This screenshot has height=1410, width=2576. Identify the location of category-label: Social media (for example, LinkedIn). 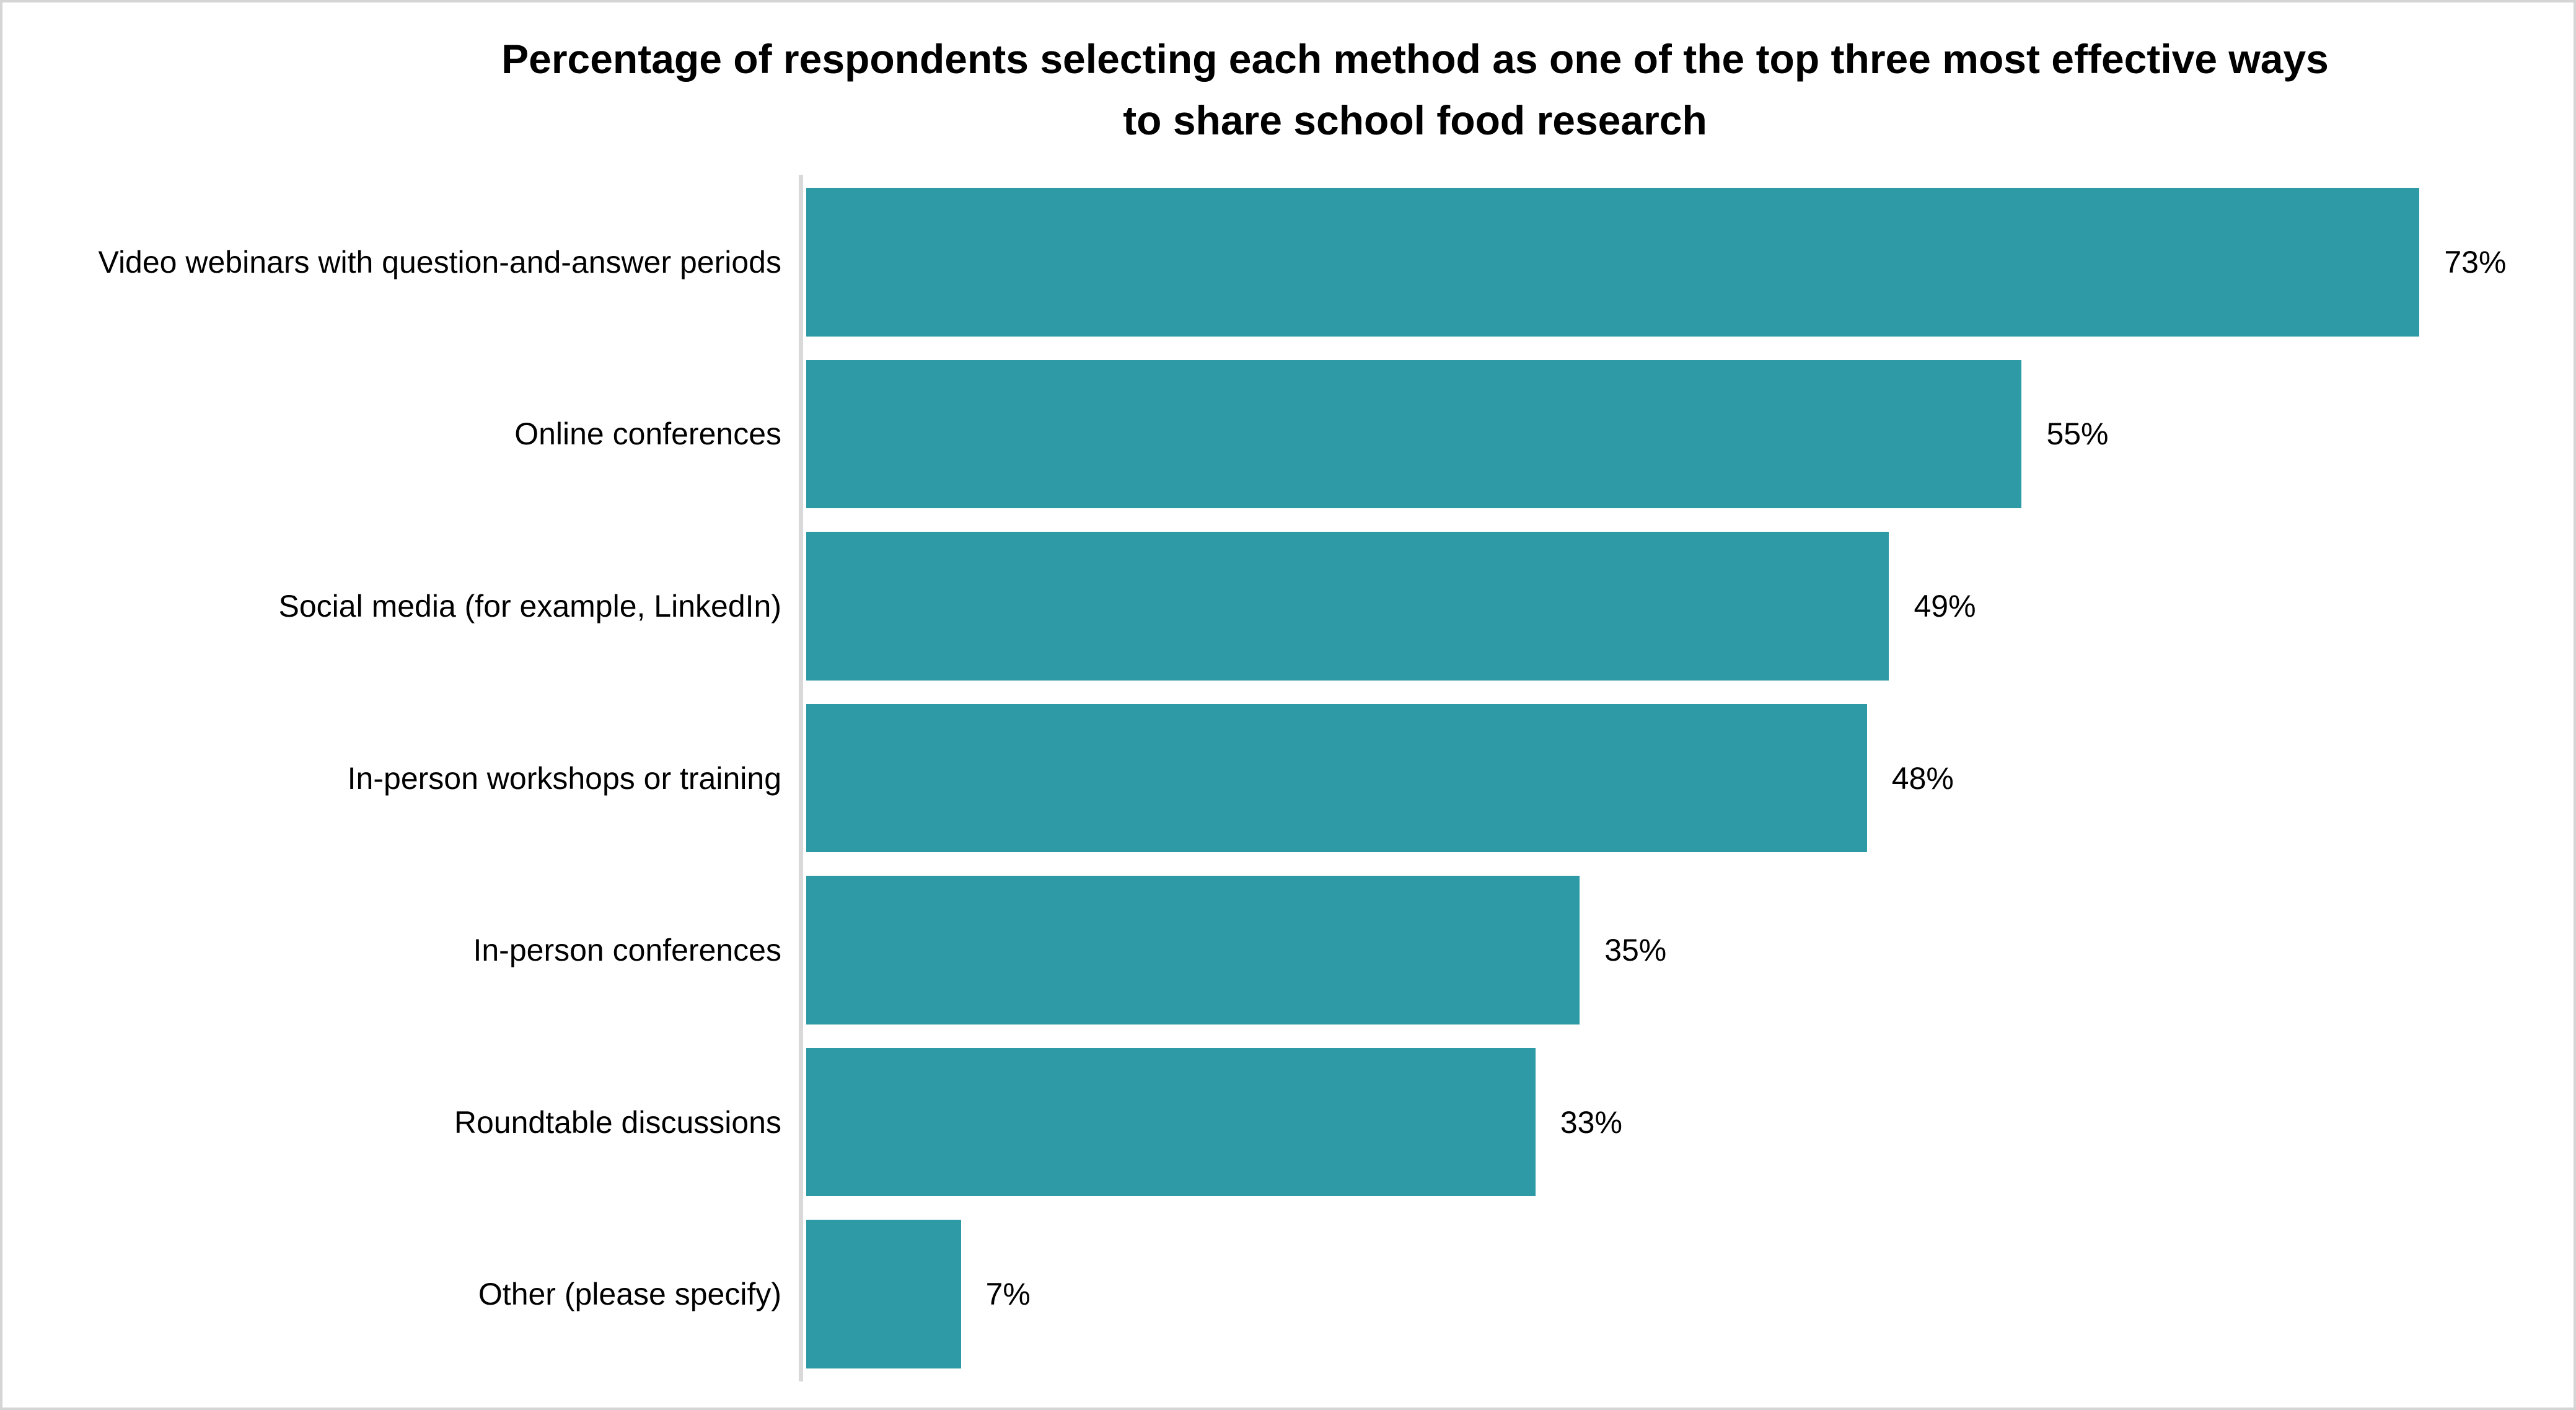
(530, 605).